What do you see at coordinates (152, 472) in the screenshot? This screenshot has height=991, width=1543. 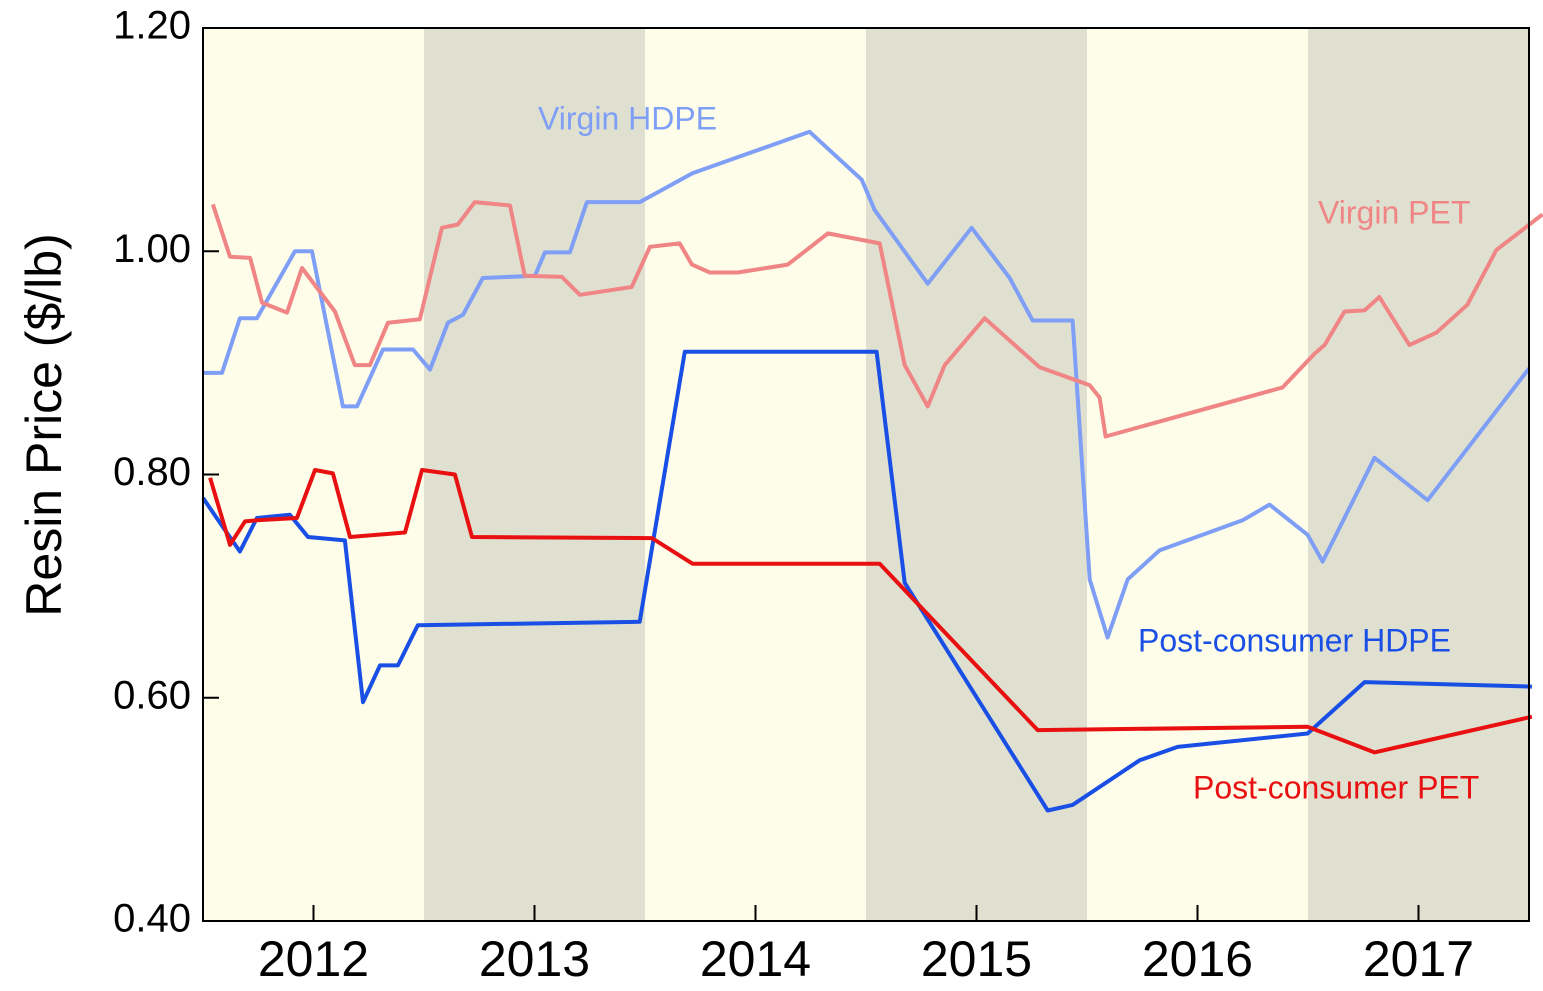 I see `y-tick-label: 0.80` at bounding box center [152, 472].